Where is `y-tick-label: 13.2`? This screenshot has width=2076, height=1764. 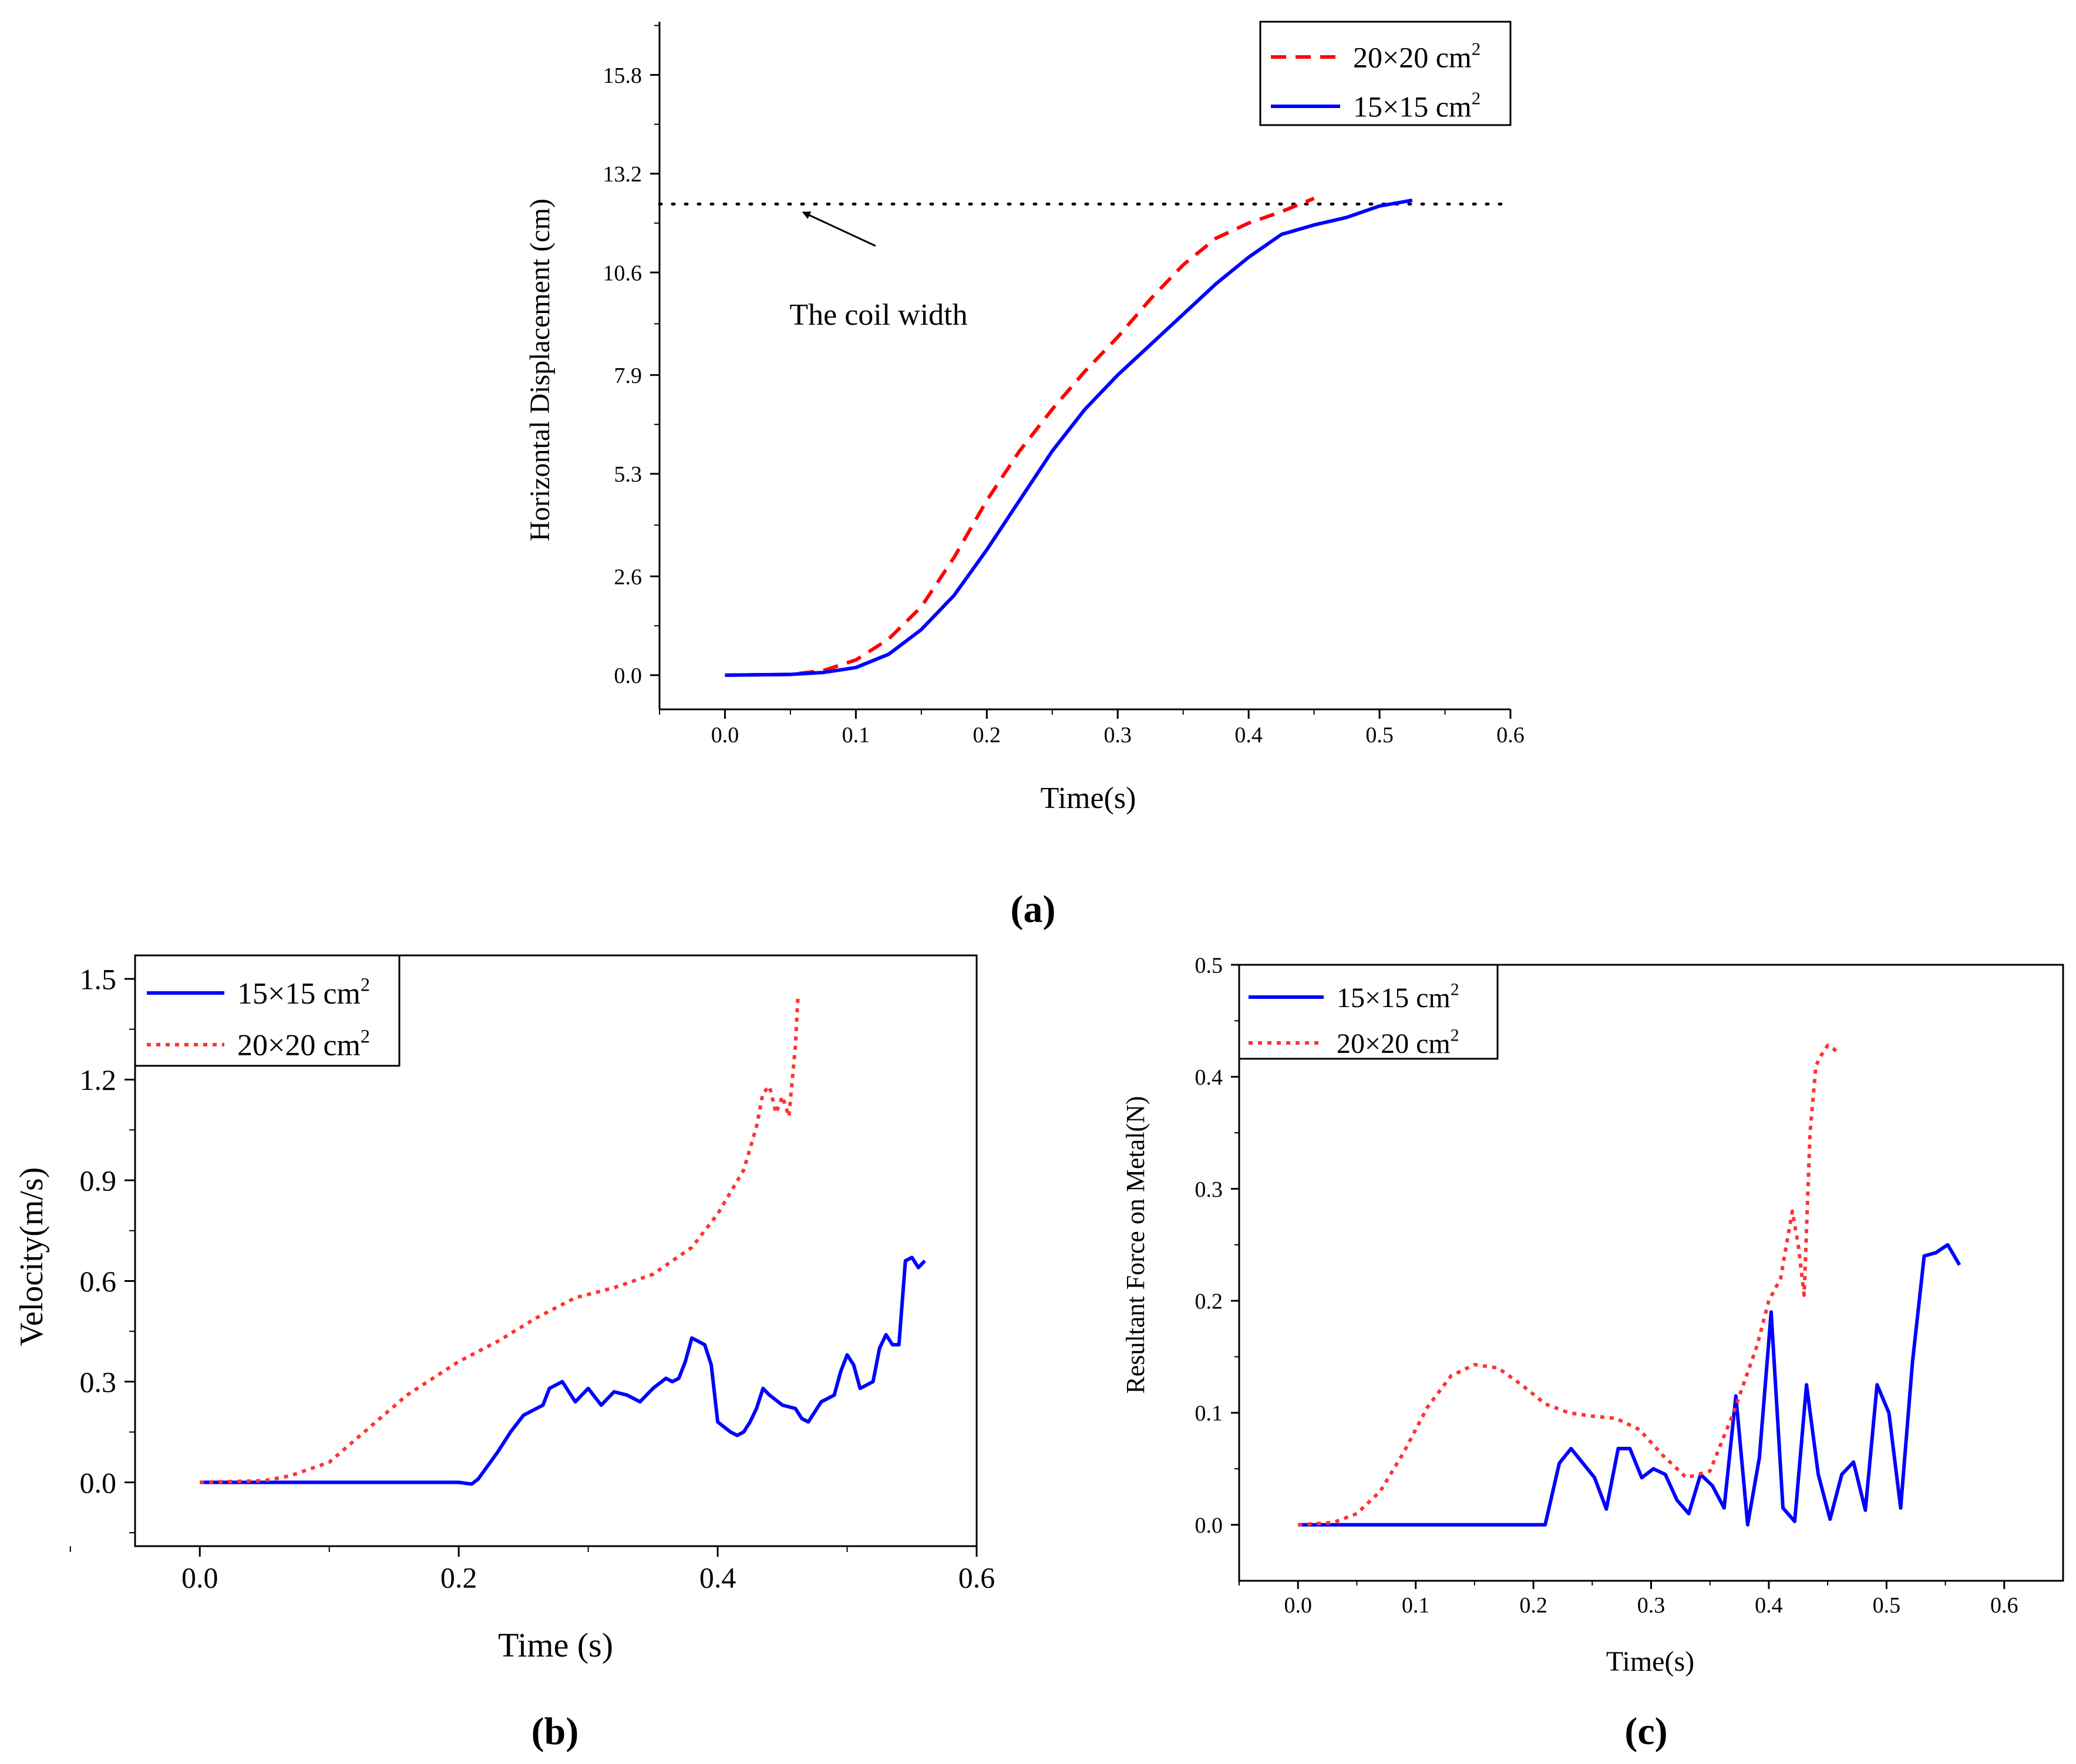
y-tick-label: 13.2 is located at coordinates (622, 175).